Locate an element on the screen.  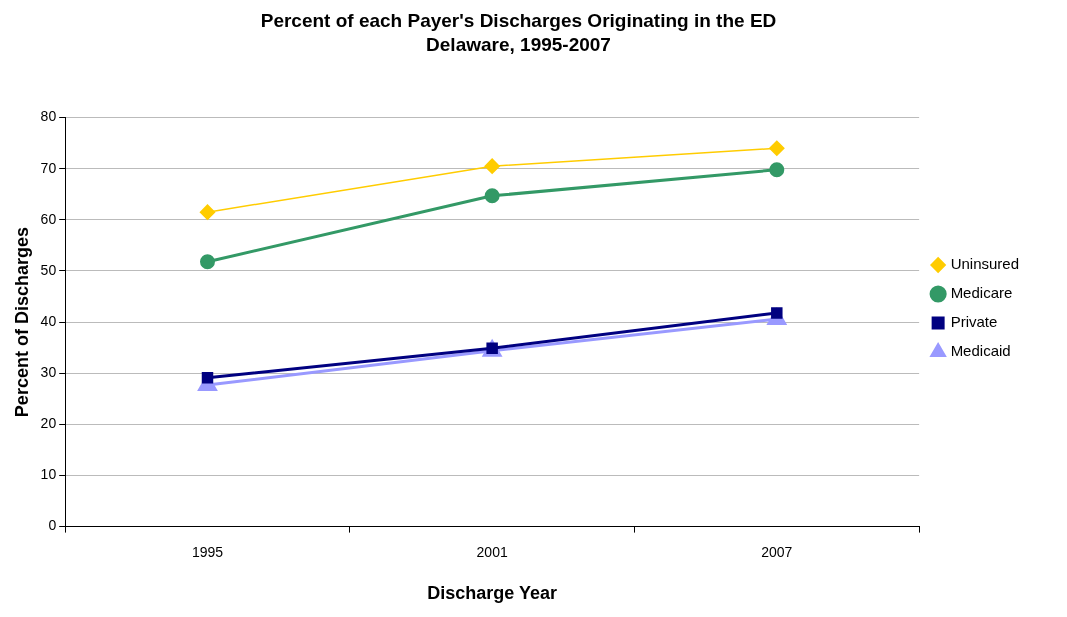
legend-label: Medicare is located at coordinates (981, 293).